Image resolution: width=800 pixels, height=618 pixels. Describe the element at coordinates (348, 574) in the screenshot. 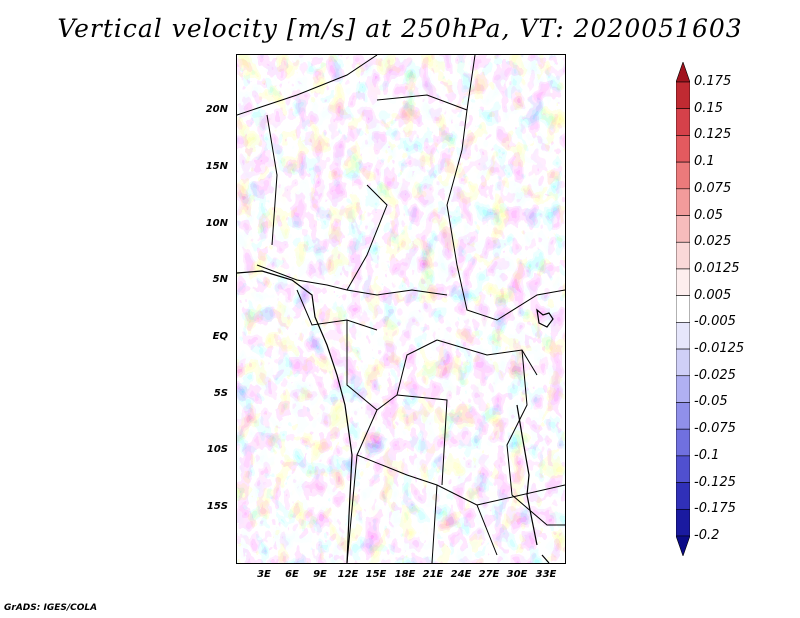

I see `lon-label: 12E` at that location.